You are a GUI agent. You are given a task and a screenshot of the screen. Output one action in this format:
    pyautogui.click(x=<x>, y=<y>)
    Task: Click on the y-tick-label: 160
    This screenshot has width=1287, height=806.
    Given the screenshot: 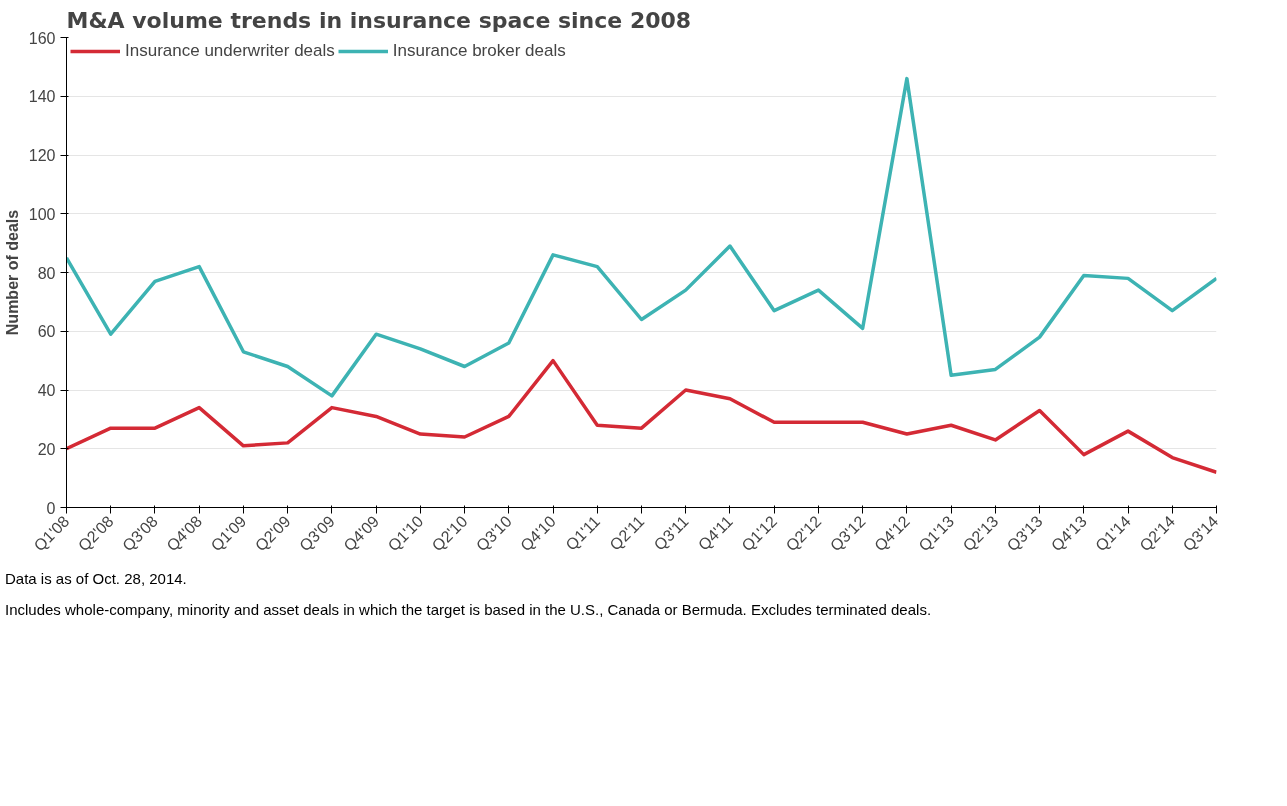 What is the action you would take?
    pyautogui.click(x=42, y=38)
    